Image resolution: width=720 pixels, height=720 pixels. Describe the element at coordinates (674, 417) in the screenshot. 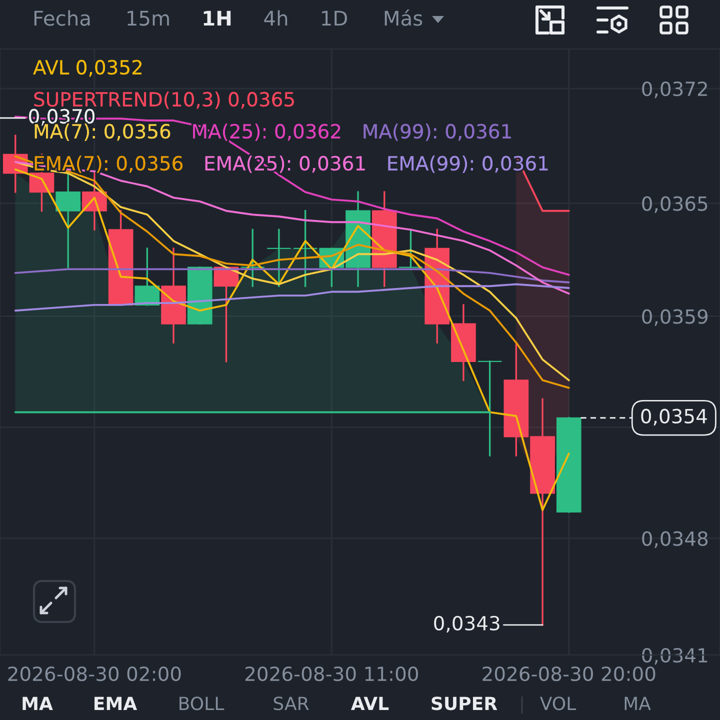

I see `ref-line-label: 0,0354` at that location.